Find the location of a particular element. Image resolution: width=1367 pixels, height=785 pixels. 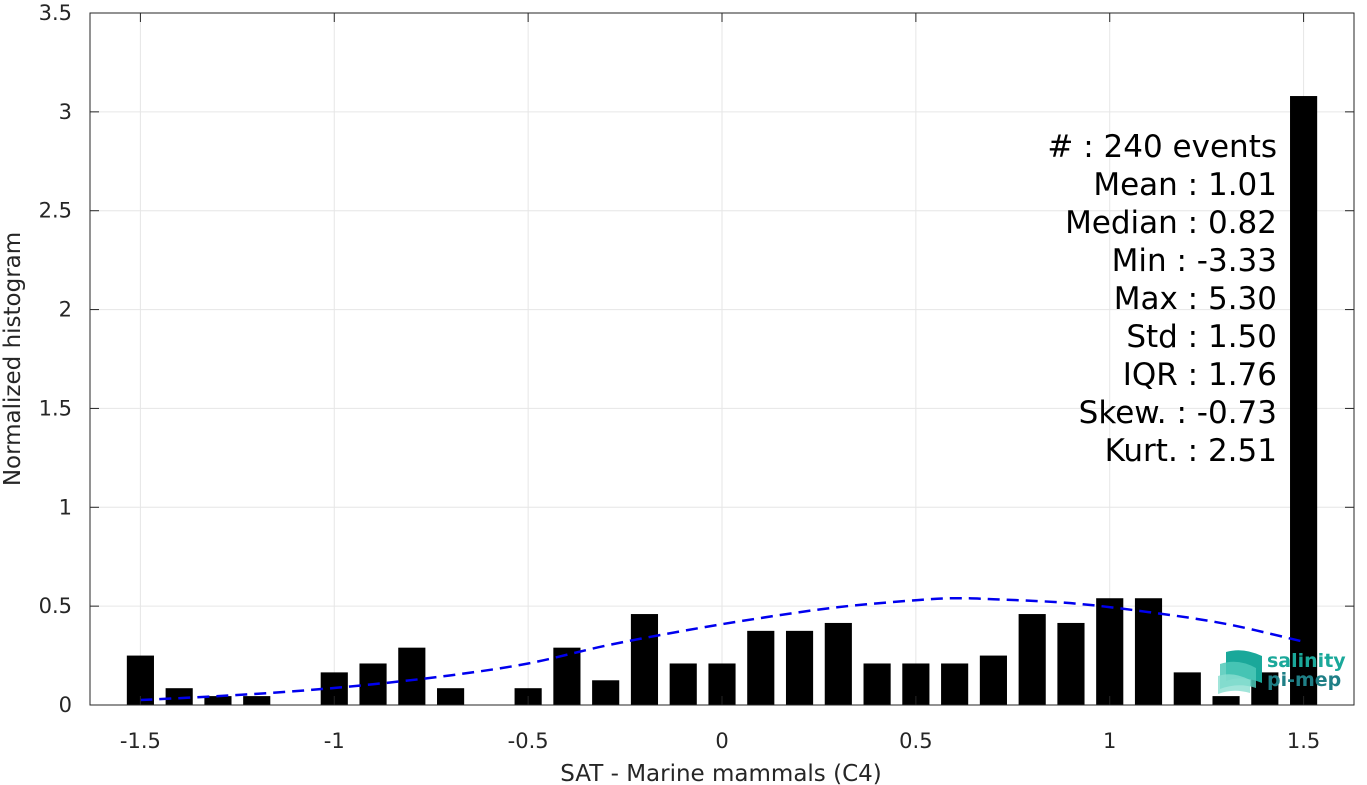

x-tick-label: -1 is located at coordinates (334, 741).